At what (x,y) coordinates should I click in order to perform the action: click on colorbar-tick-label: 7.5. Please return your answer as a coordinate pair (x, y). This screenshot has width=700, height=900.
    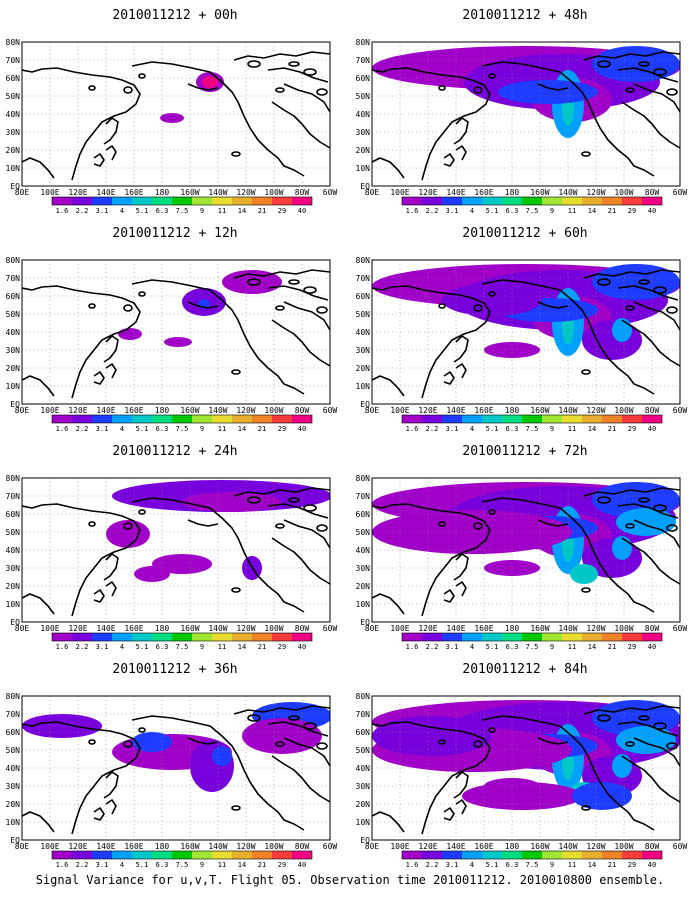
    Looking at the image, I should click on (182, 211).